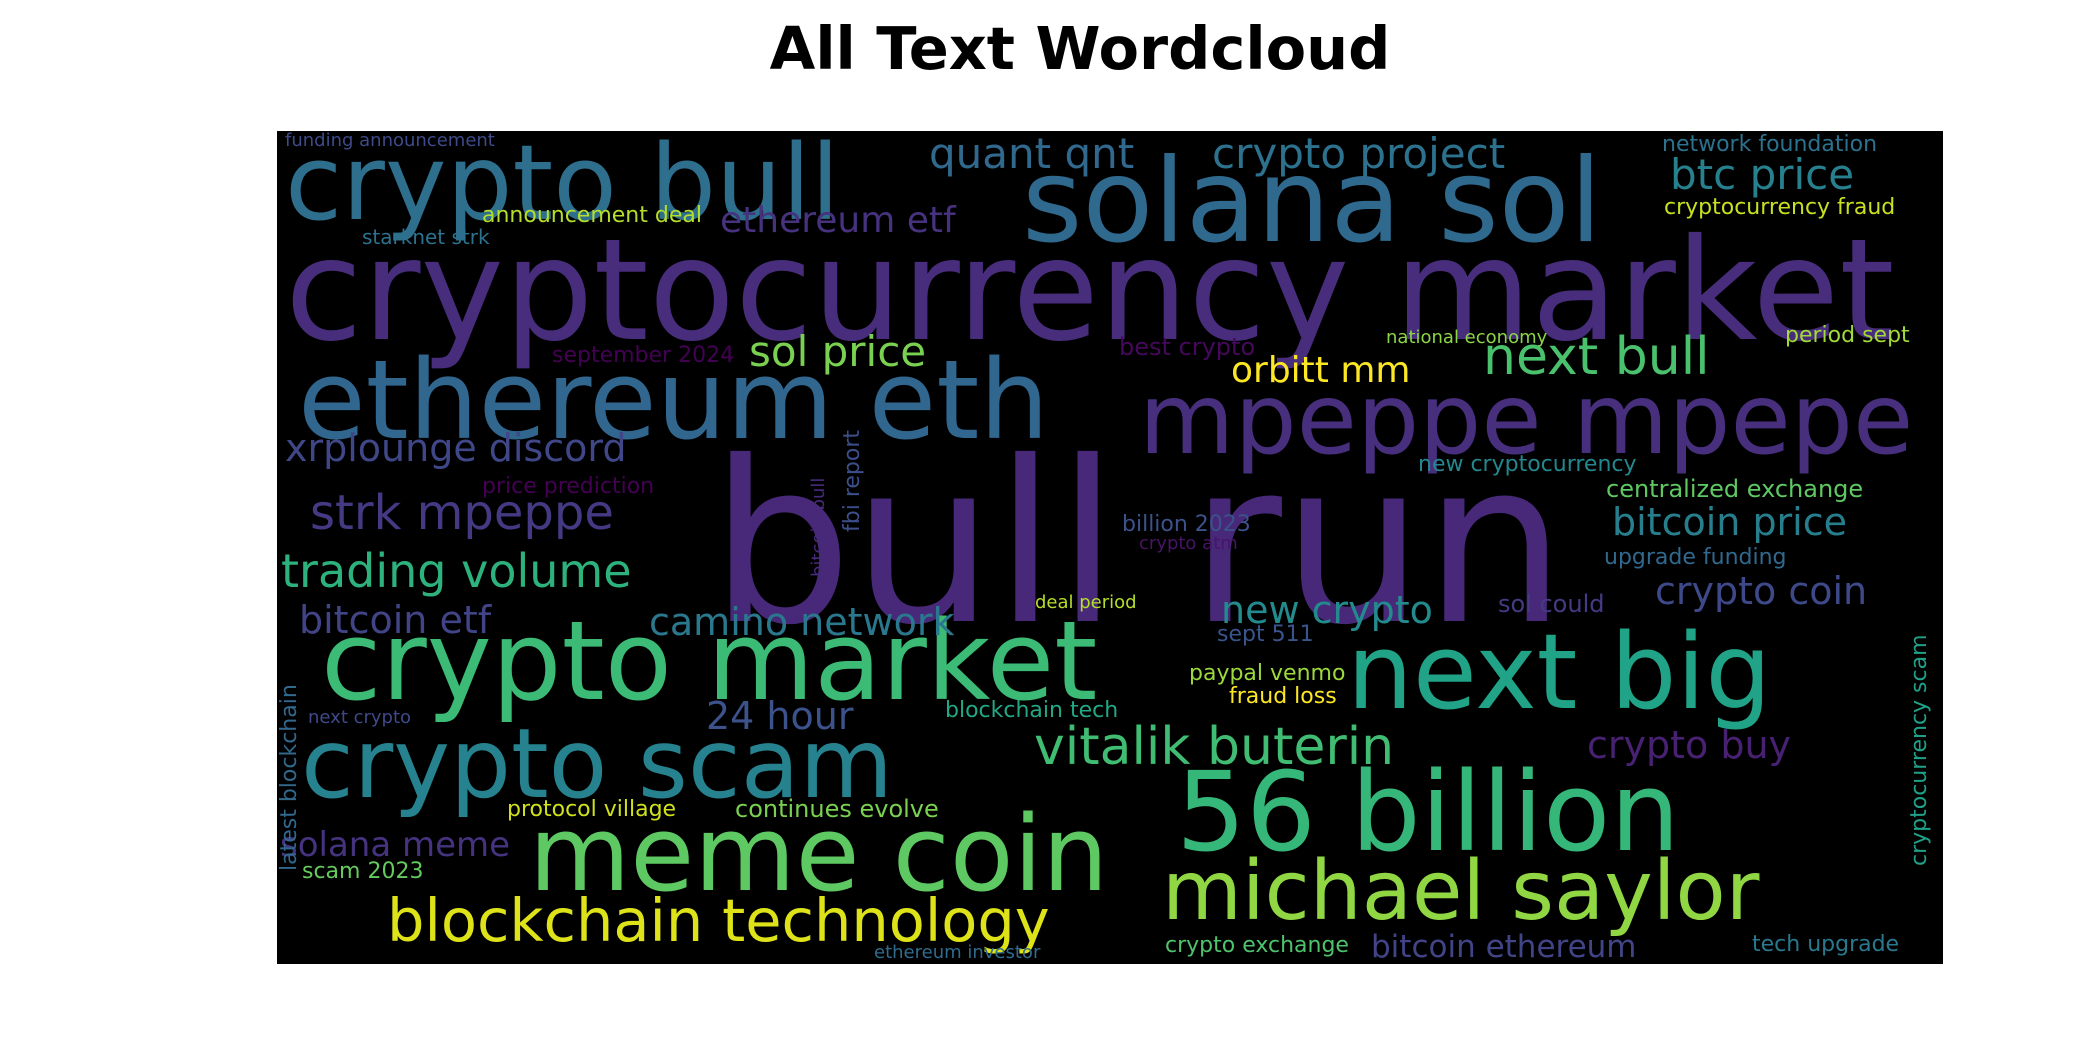 This screenshot has width=2100, height=1050. I want to click on word-ethereum-investor: ethereum investor, so click(957, 952).